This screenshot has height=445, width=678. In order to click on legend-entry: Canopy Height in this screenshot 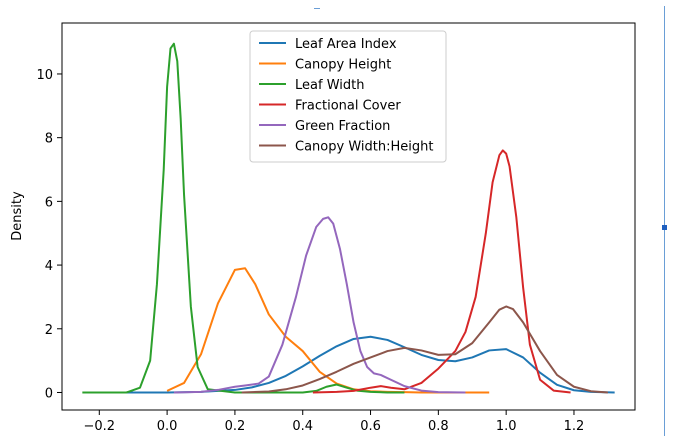, I will do `click(343, 65)`.